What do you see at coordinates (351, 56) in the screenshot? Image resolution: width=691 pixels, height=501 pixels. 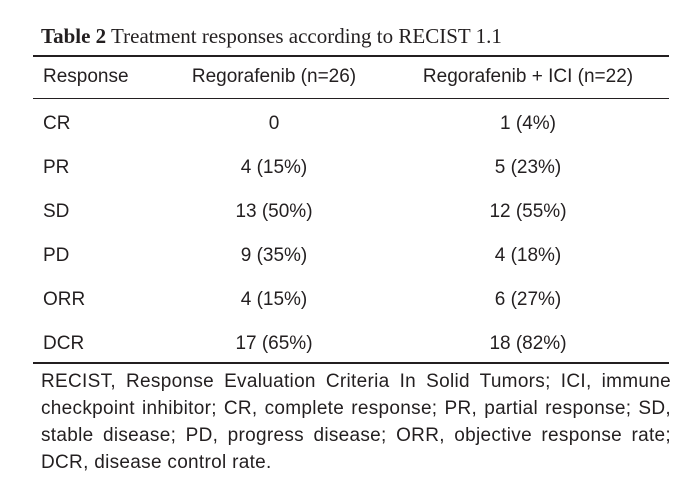 I see `table-top-rule` at bounding box center [351, 56].